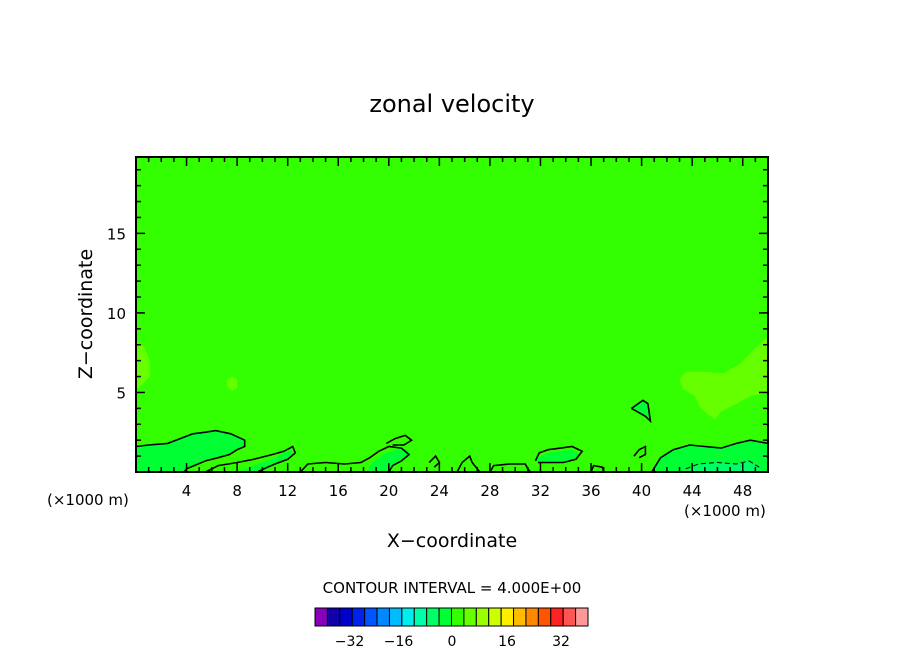 This screenshot has height=654, width=904. What do you see at coordinates (451, 104) in the screenshot?
I see `chart-title: zonal velocity` at bounding box center [451, 104].